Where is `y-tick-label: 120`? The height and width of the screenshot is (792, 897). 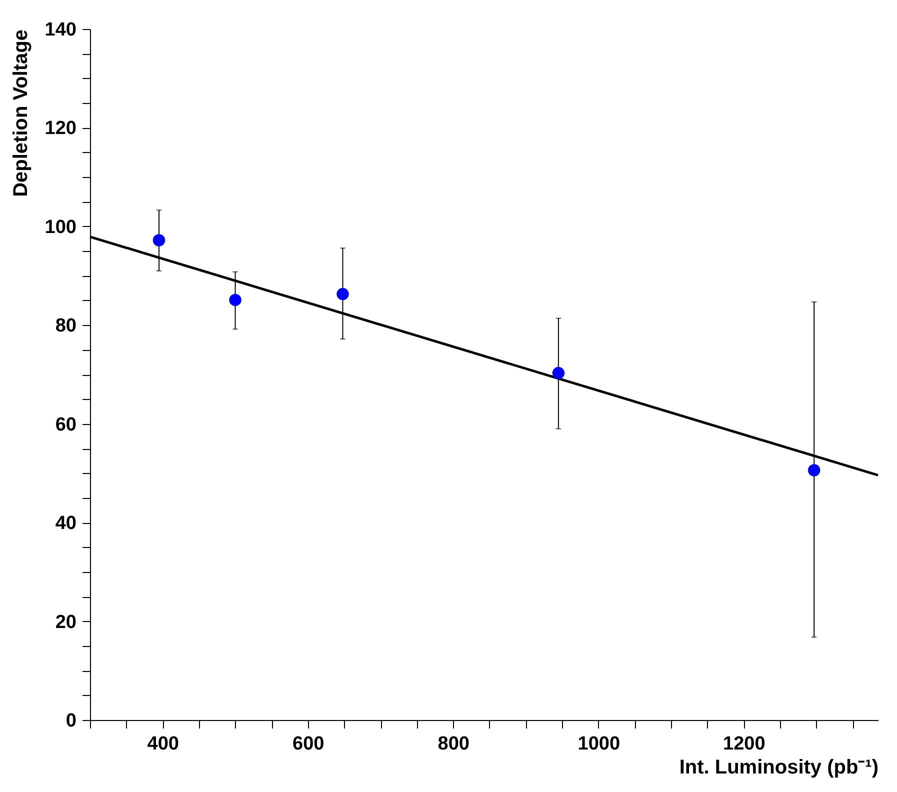 y-tick-label: 120 is located at coordinates (60, 129).